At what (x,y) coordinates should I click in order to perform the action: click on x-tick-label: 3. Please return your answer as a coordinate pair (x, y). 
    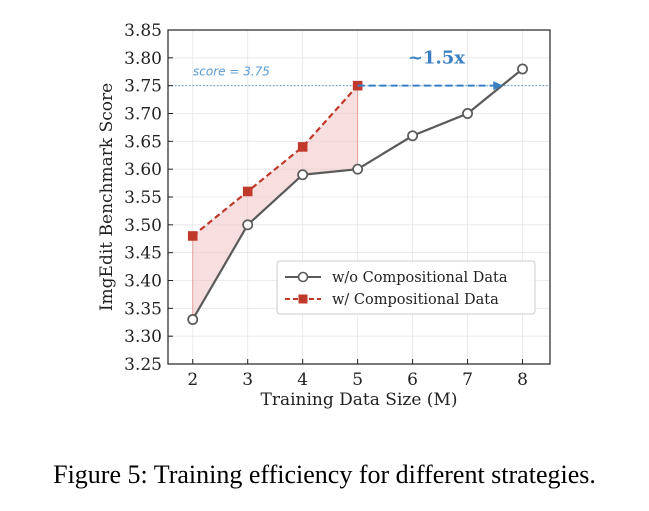
    Looking at the image, I should click on (247, 380).